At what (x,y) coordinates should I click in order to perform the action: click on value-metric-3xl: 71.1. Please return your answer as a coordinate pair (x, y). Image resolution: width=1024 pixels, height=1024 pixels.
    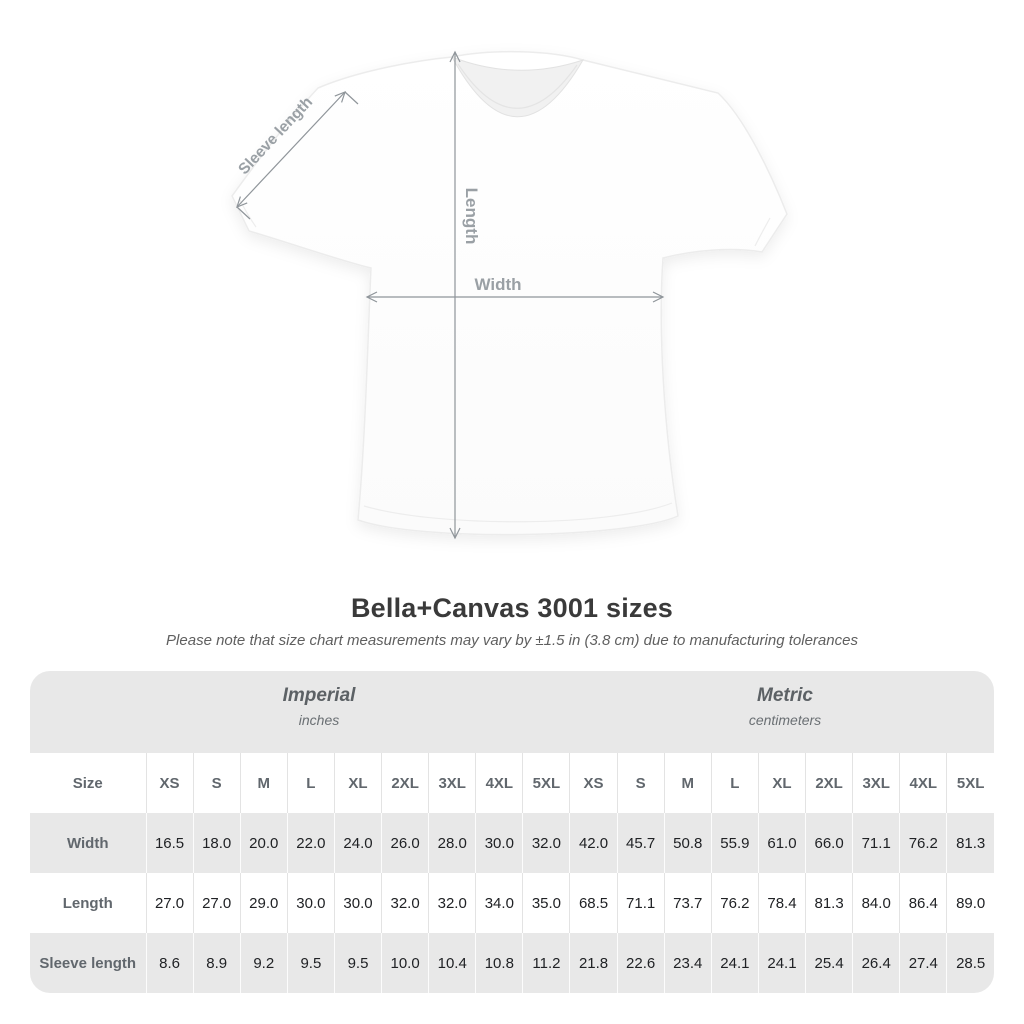
    Looking at the image, I should click on (876, 843).